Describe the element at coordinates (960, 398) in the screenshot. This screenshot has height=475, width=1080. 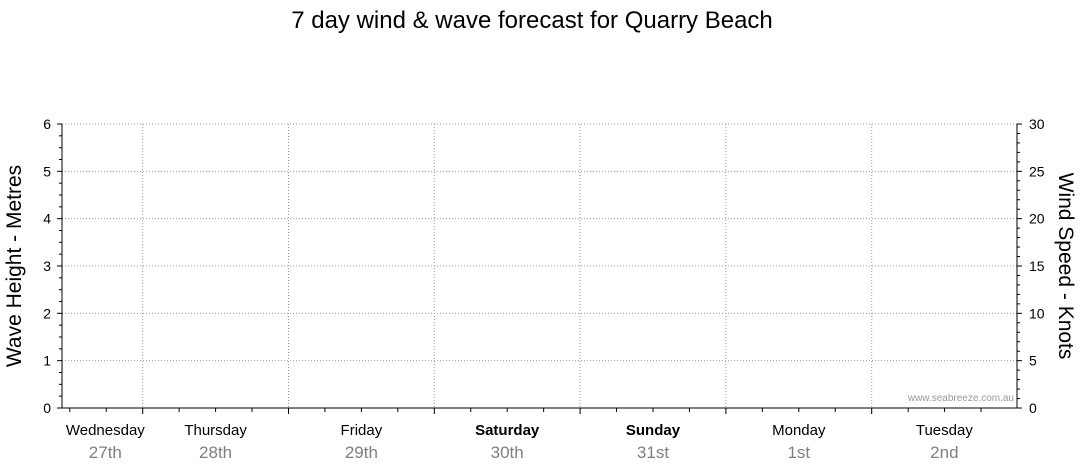
I see `watermark-text: www.seabreeze.com.au` at that location.